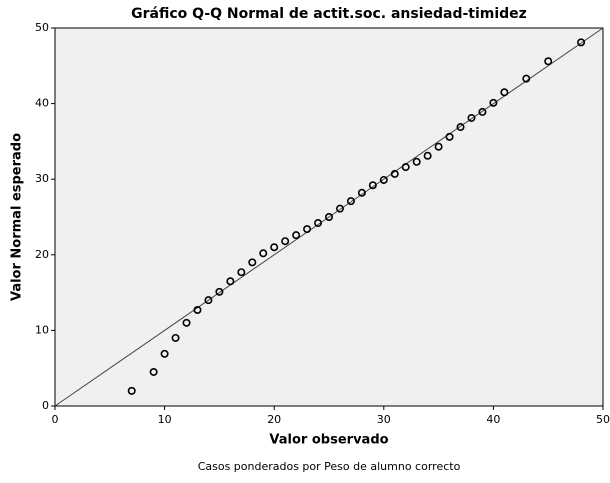  Describe the element at coordinates (493, 419) in the screenshot. I see `x-tick-label: 40` at that location.